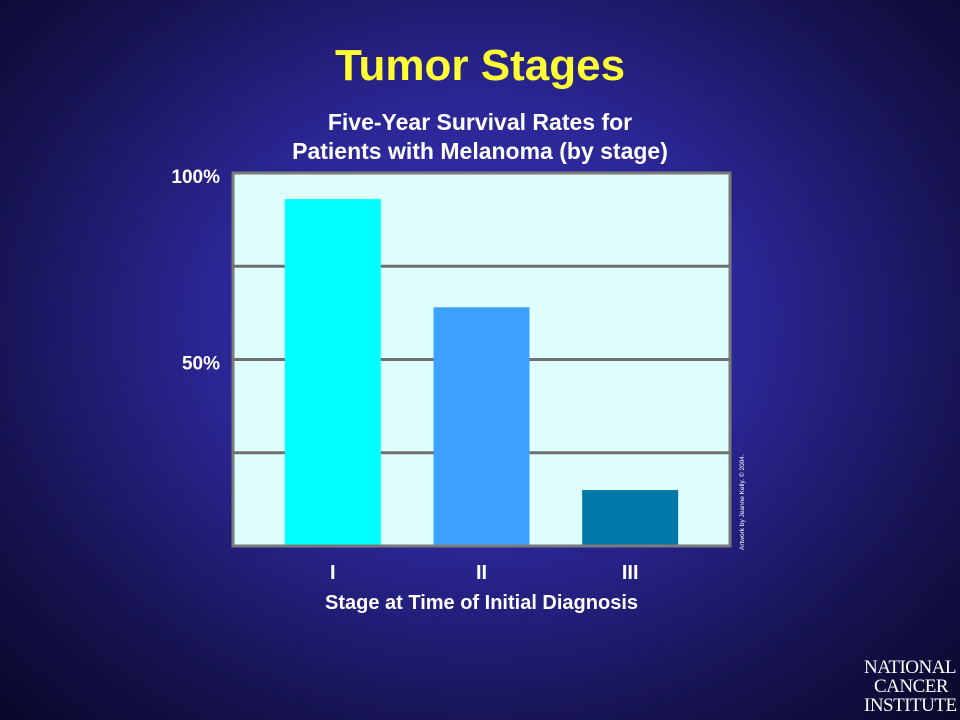  What do you see at coordinates (480, 122) in the screenshot?
I see `chart-title-line-1: Five-Year Survival Rates for` at bounding box center [480, 122].